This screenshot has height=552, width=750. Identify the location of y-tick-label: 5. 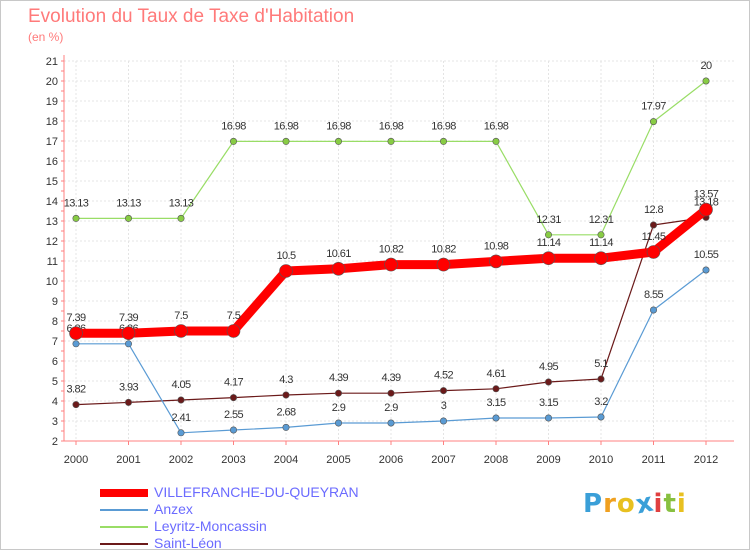
(55, 382).